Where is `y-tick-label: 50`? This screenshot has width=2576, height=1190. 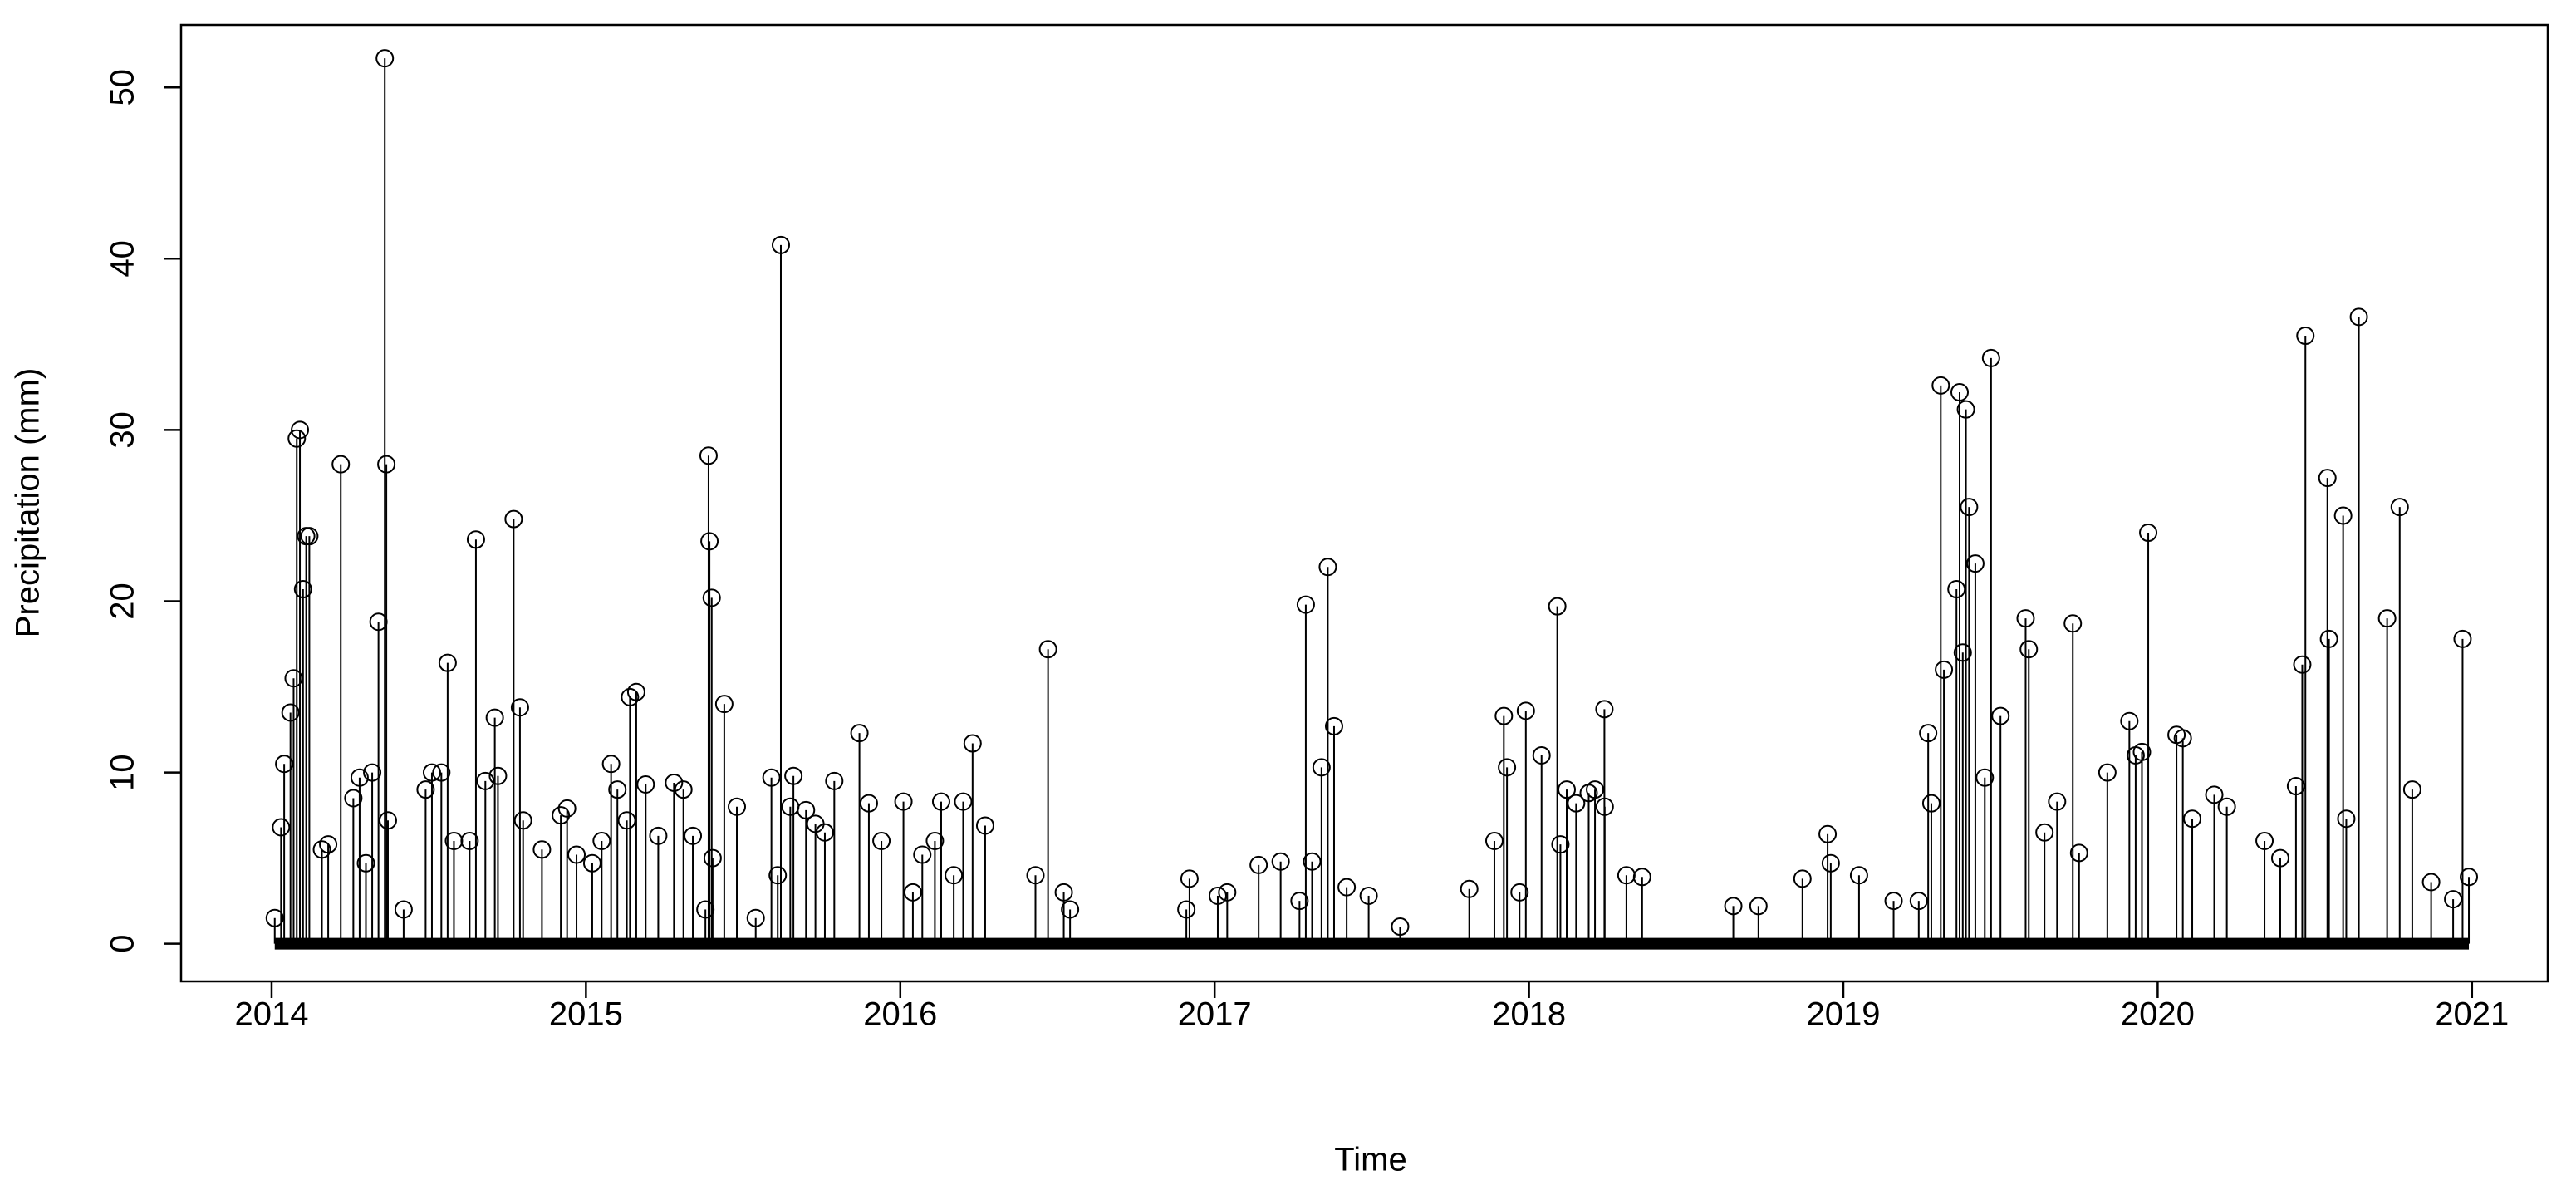 y-tick-label: 50 is located at coordinates (123, 87).